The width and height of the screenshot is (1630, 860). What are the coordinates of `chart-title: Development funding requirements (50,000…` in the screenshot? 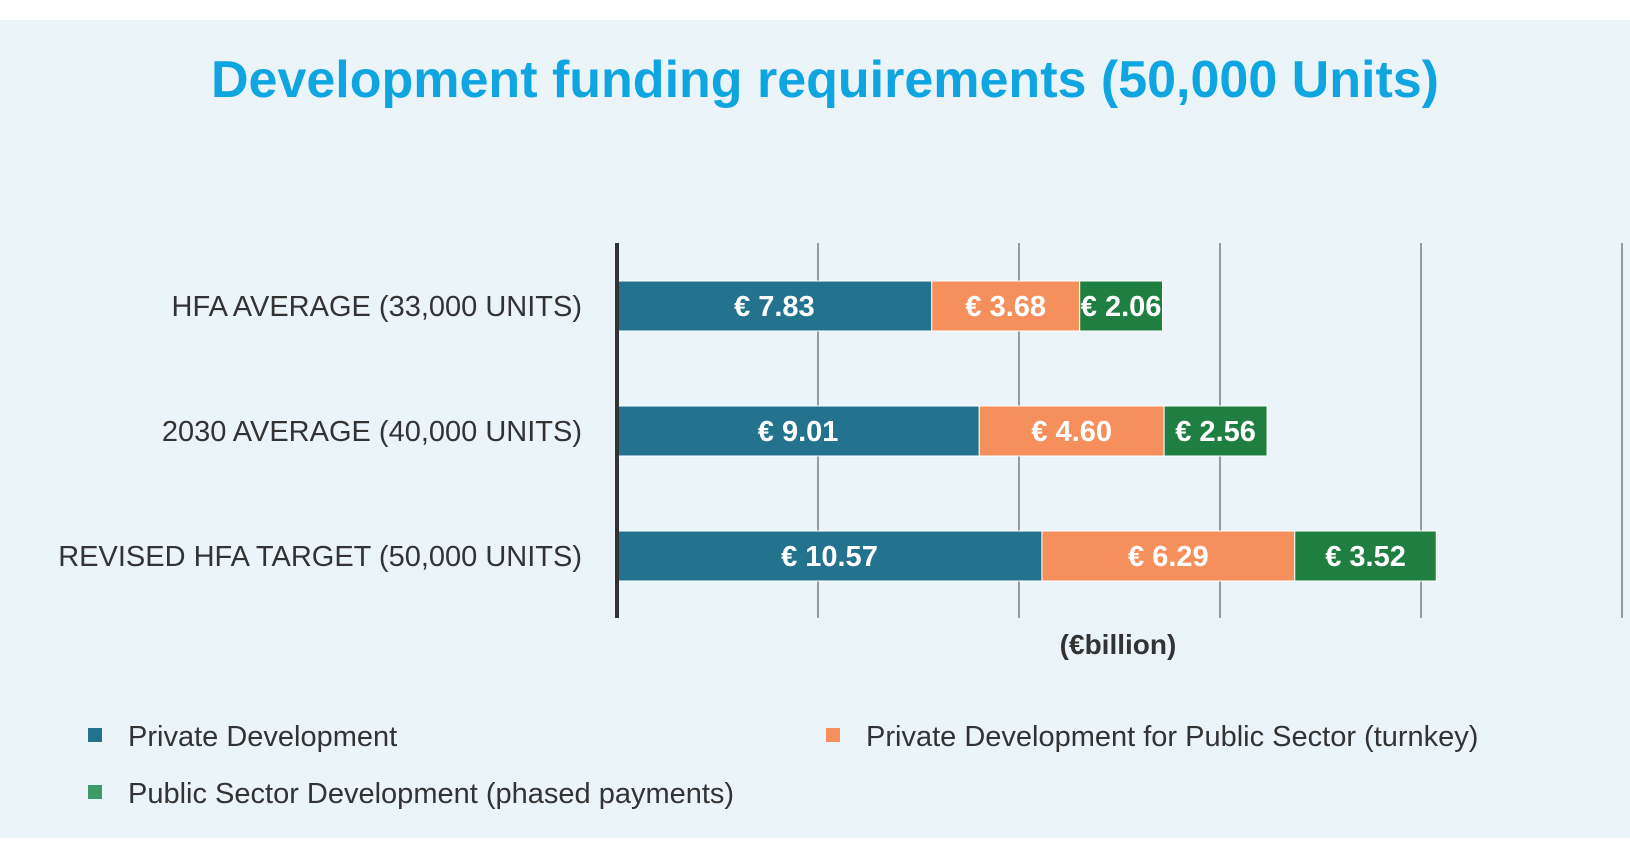 It's located at (825, 80).